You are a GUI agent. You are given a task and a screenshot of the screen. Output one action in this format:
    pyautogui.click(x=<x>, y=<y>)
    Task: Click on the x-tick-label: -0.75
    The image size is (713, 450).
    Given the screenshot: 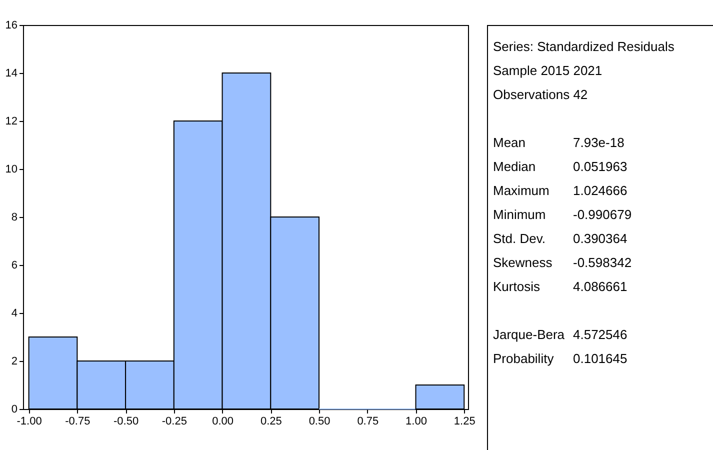 What is the action you would take?
    pyautogui.click(x=77, y=422)
    